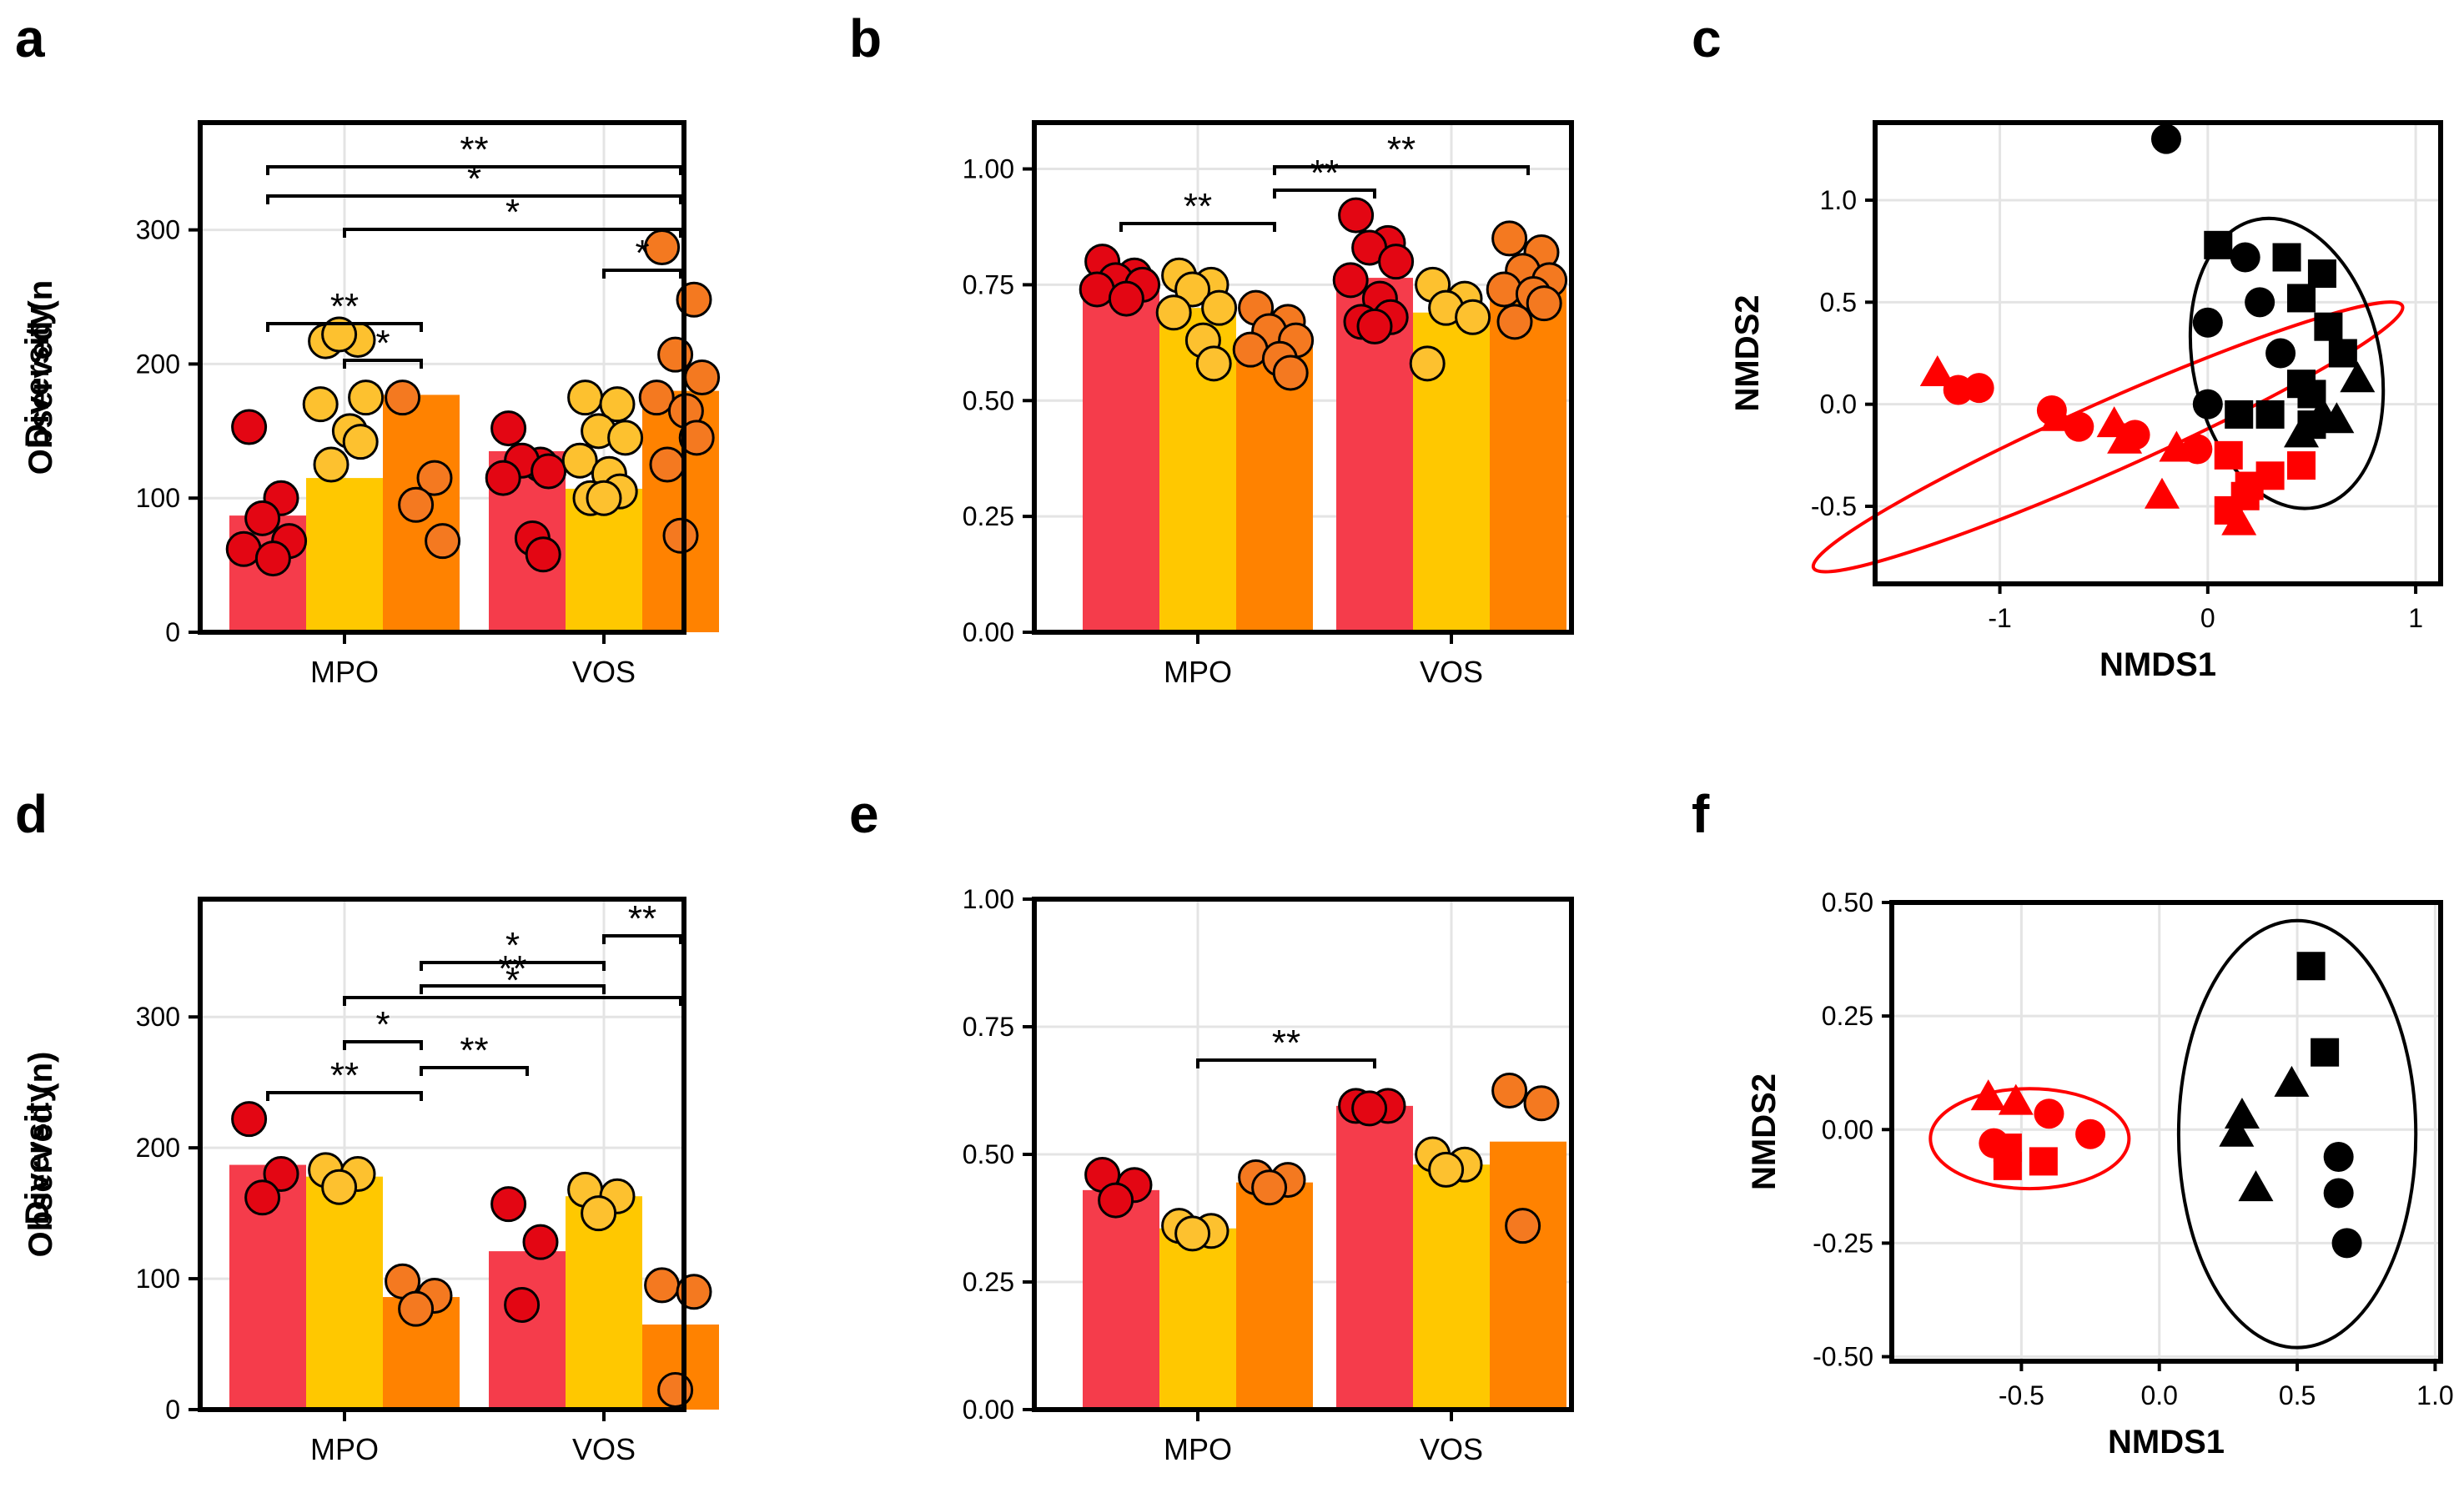 The width and height of the screenshot is (2464, 1488). Describe the element at coordinates (1999, 618) in the screenshot. I see `x-tick-label: -1` at that location.